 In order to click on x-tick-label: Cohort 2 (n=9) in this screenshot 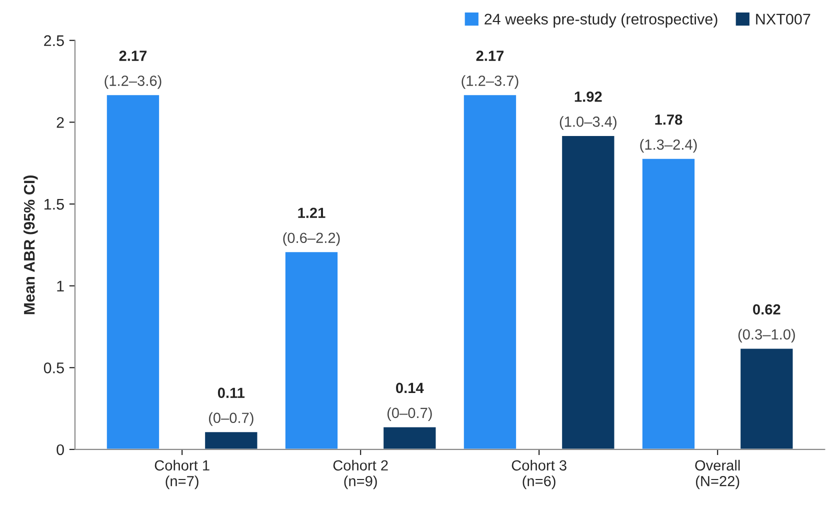, I will do `click(360, 475)`.